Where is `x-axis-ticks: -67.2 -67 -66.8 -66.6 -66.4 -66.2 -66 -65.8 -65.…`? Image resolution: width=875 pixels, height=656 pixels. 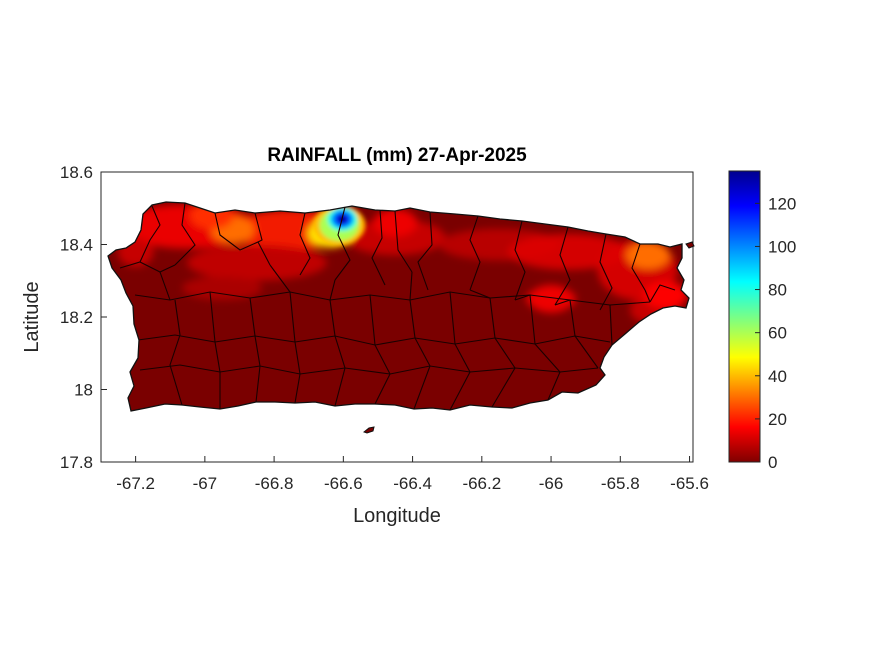
x-axis-ticks: -67.2 -67 -66.8 -66.6 -66.4 -66.2 -66 -65.8 -65.… is located at coordinates (412, 474).